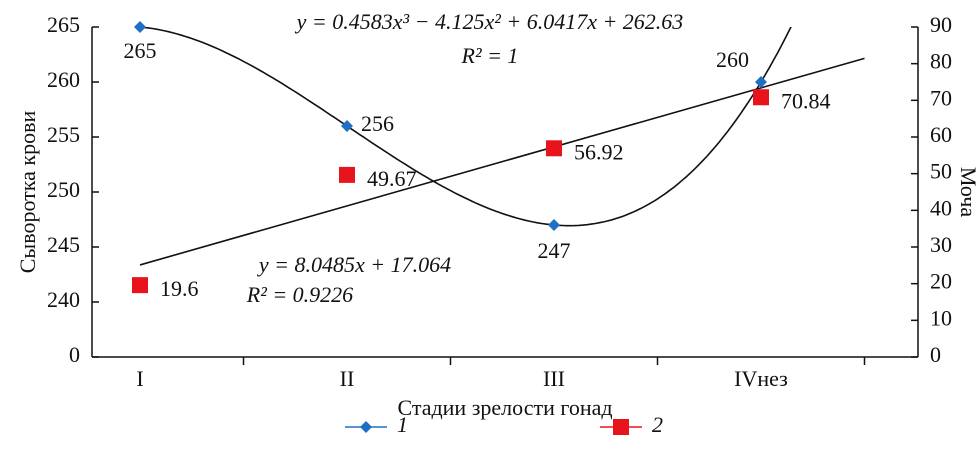 The image size is (980, 458). What do you see at coordinates (140, 50) in the screenshot?
I see `data-label: 265` at bounding box center [140, 50].